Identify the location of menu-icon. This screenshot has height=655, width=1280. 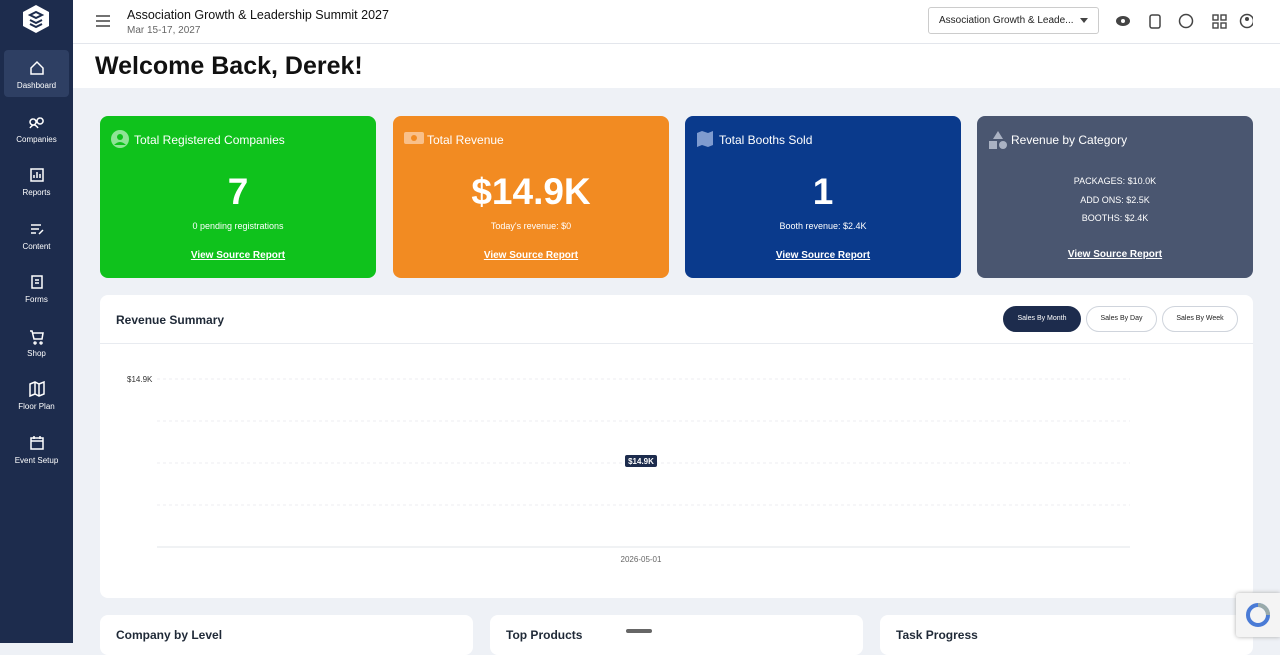
(103, 21).